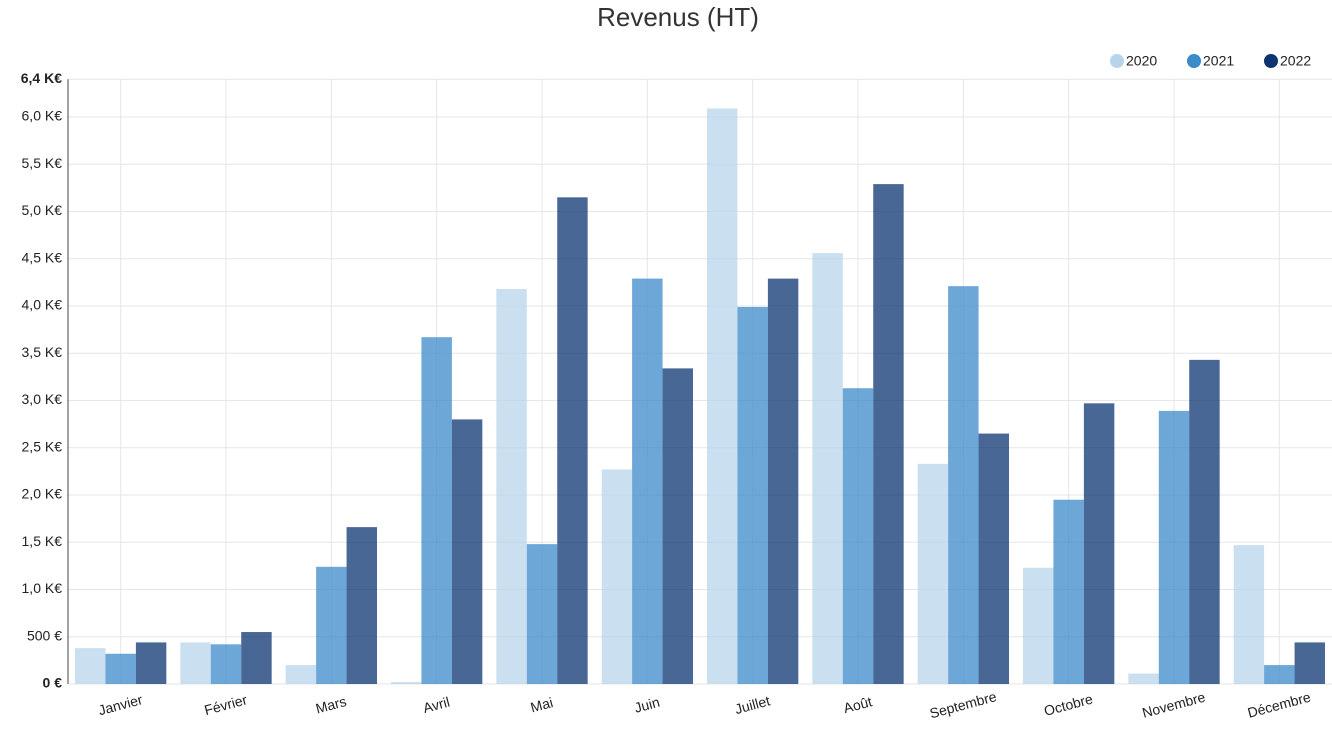 The width and height of the screenshot is (1332, 735). I want to click on y-tick-label: 6,0 K€, so click(42, 116).